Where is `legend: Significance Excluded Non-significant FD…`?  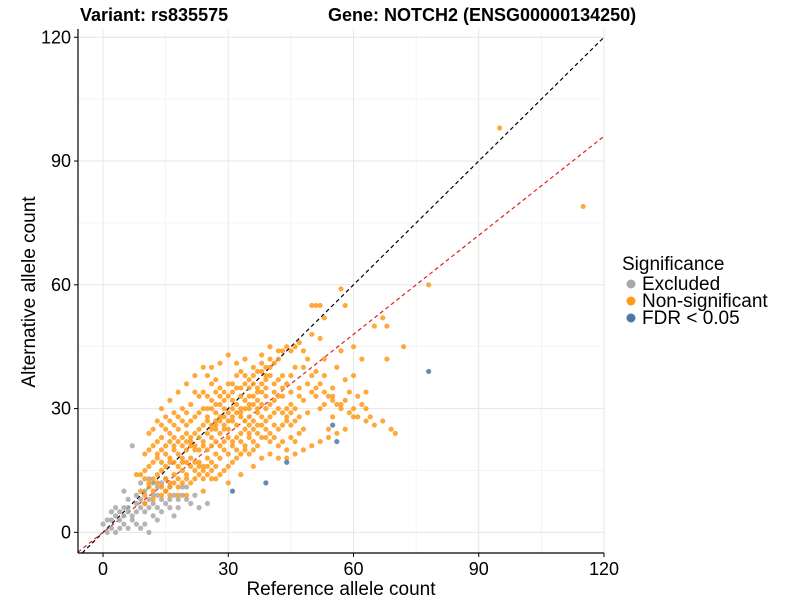 legend: Significance Excluded Non-significant FD… is located at coordinates (695, 291).